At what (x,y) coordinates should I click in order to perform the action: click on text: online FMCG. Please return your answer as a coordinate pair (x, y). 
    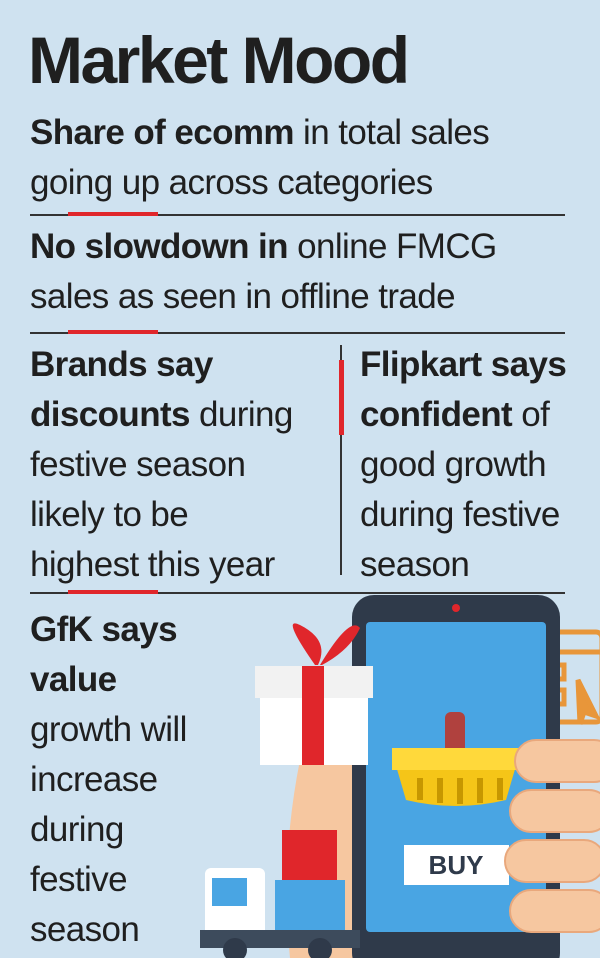
    Looking at the image, I should click on (392, 246).